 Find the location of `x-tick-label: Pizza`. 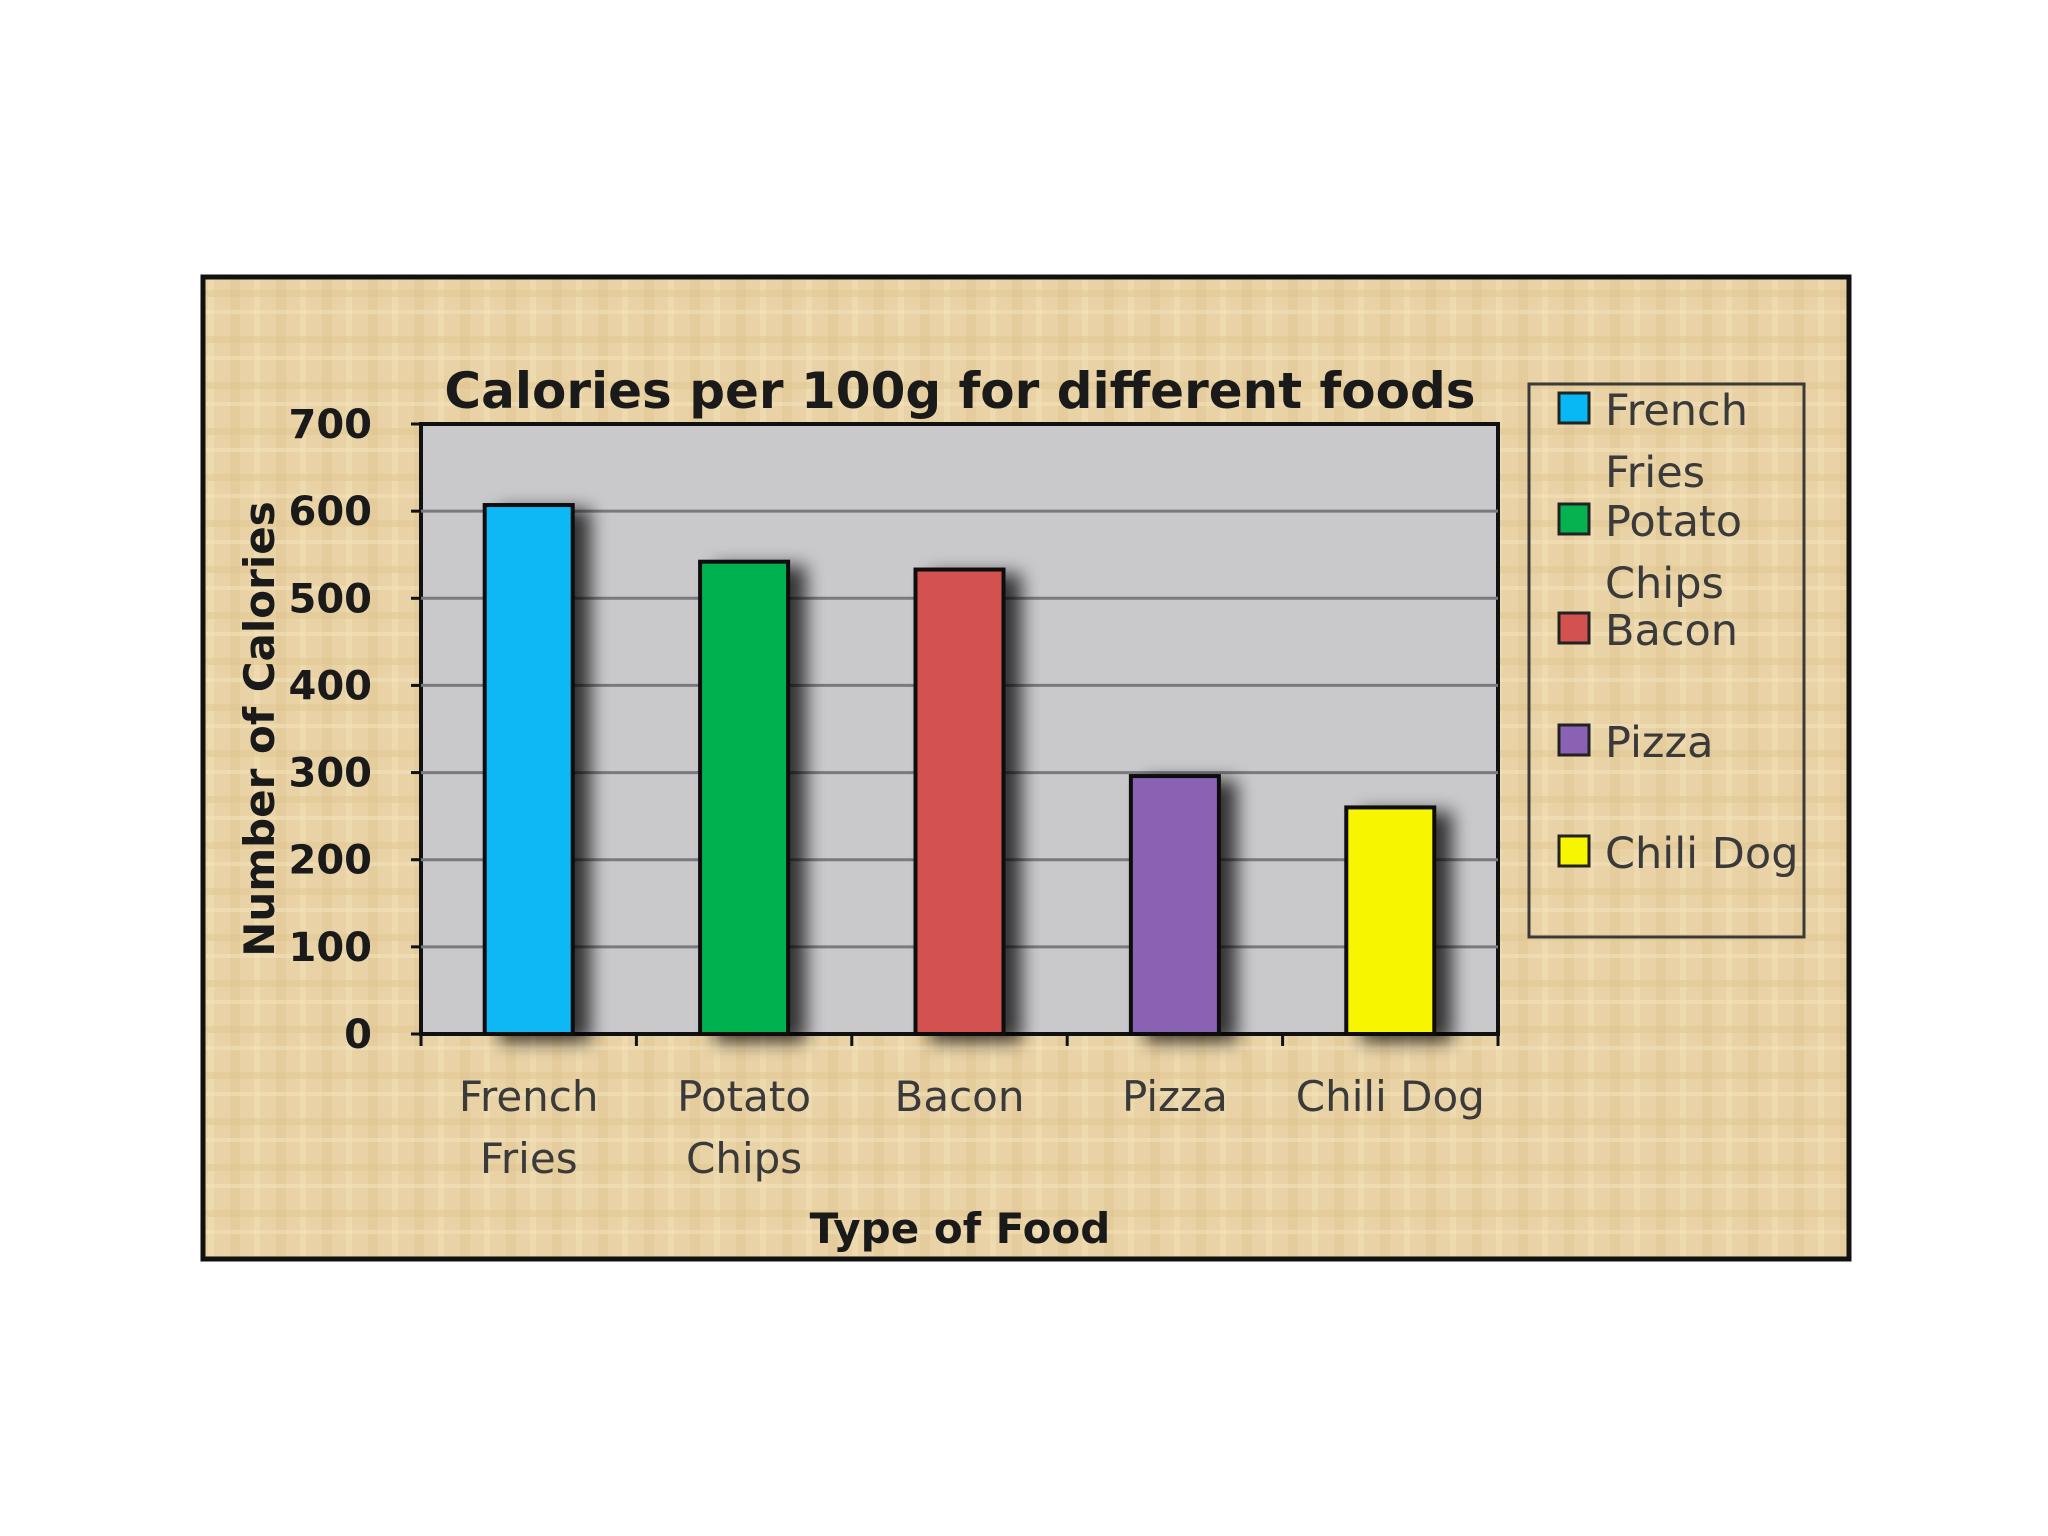

x-tick-label: Pizza is located at coordinates (1175, 1096).